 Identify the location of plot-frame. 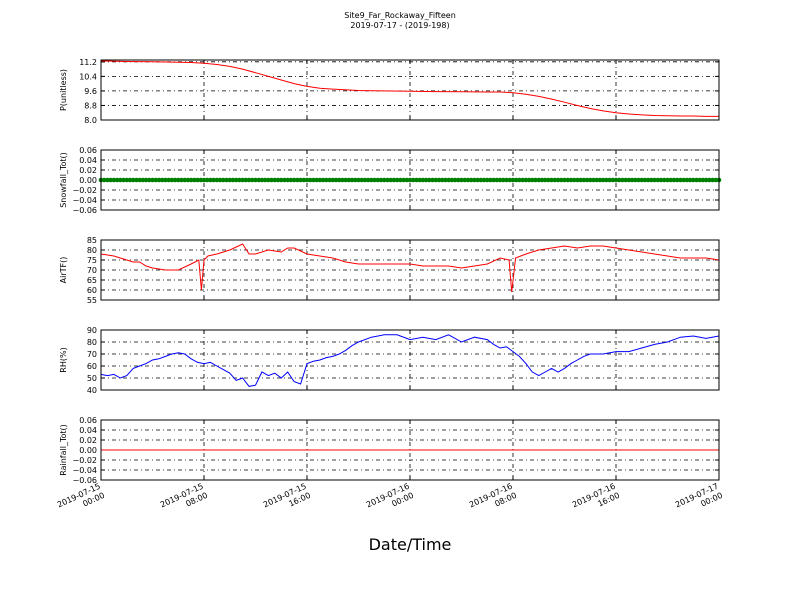
(410, 270).